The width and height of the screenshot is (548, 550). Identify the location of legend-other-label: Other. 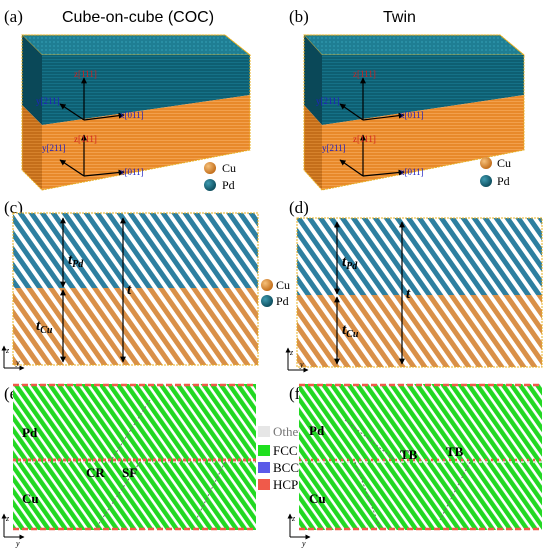
(288, 431).